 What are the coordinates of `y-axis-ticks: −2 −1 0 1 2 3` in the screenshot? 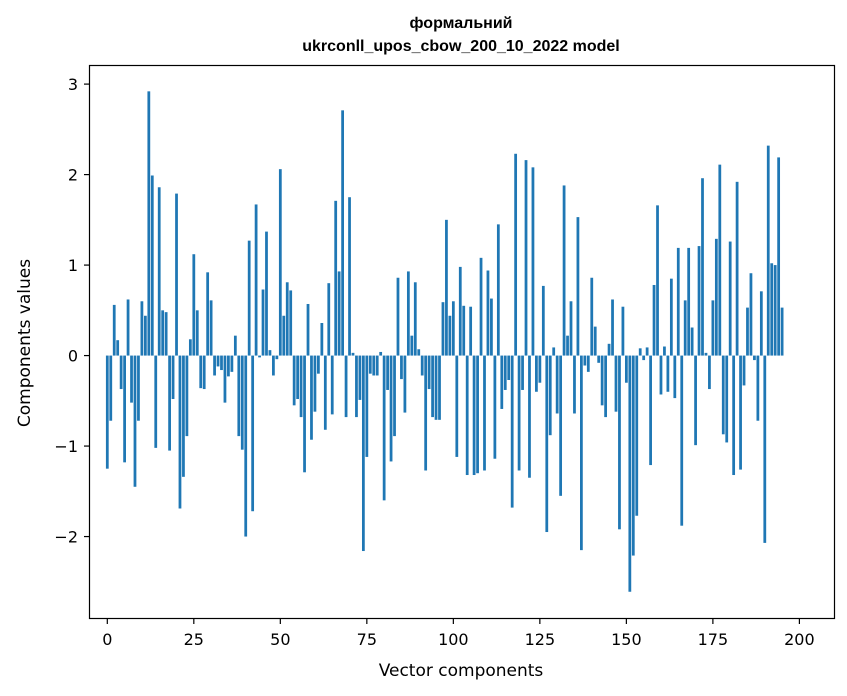 It's located at (72, 311).